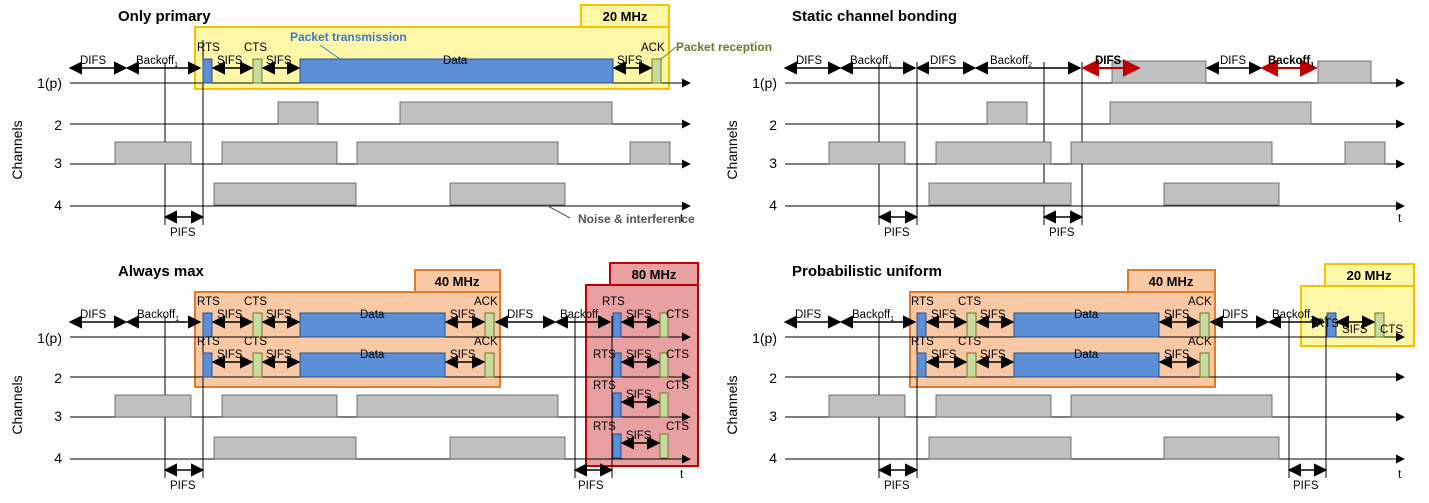  What do you see at coordinates (207, 71) in the screenshot?
I see `rts-block` at bounding box center [207, 71].